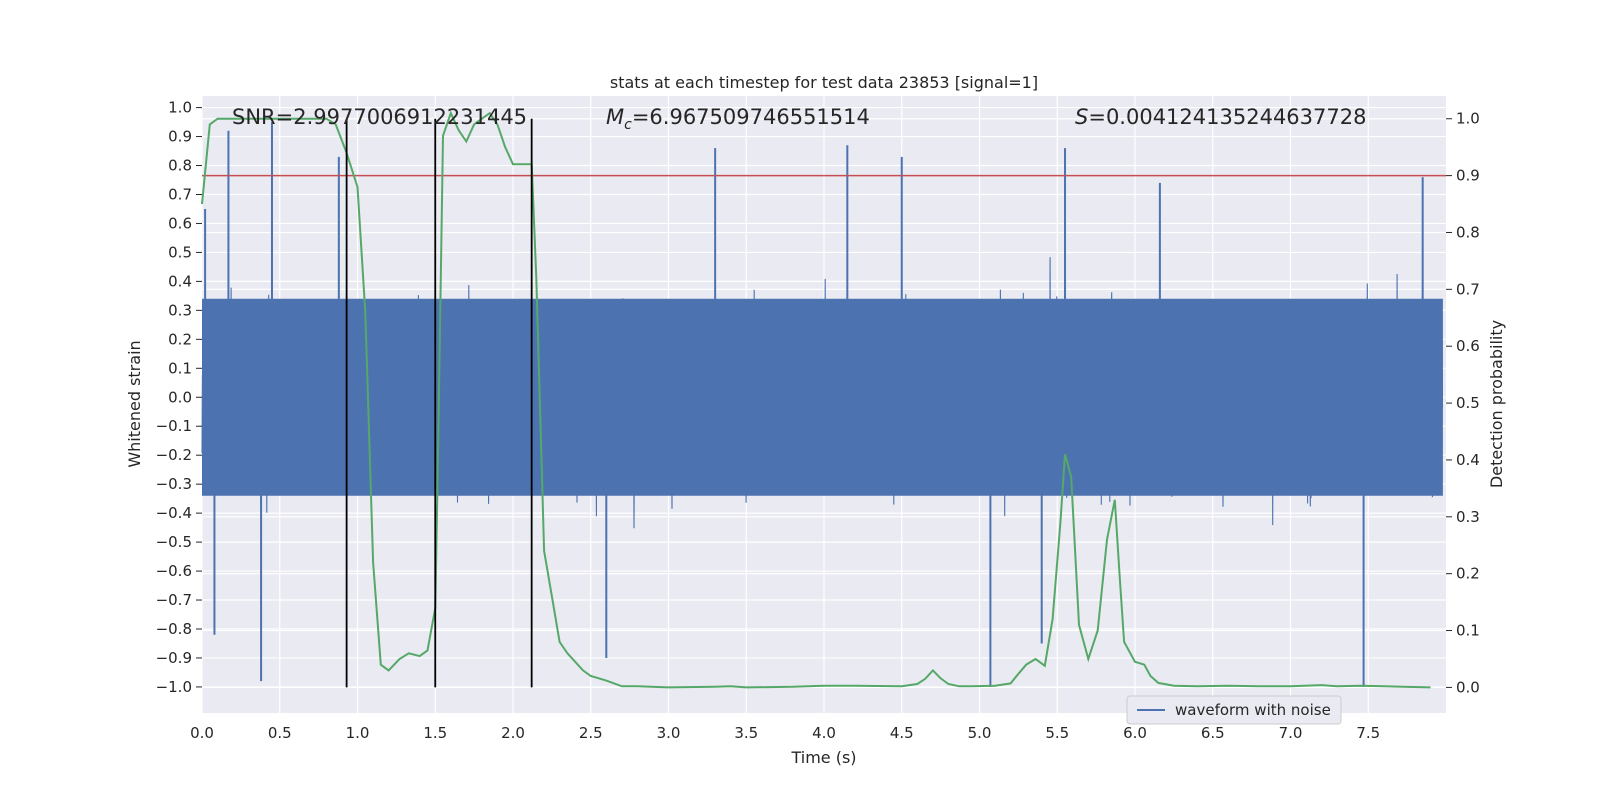 This screenshot has width=1600, height=800. I want to click on right-y-axis-ticks: 1.0 0.9 0.8 0.7 0.6 0.5 0.4 0.3 0.2 0.1 0.0, so click(1463, 403).